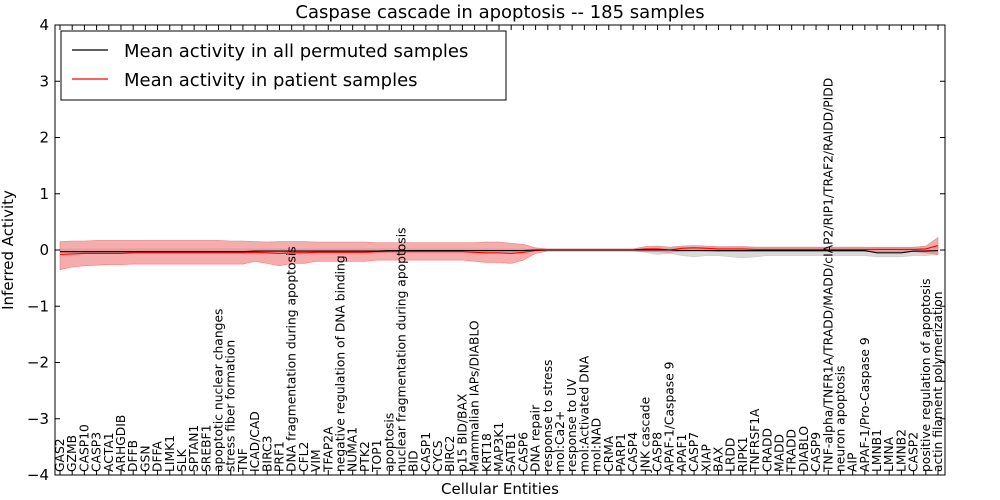 The height and width of the screenshot is (500, 1000). I want to click on entity-label: PTK2, so click(365, 456).